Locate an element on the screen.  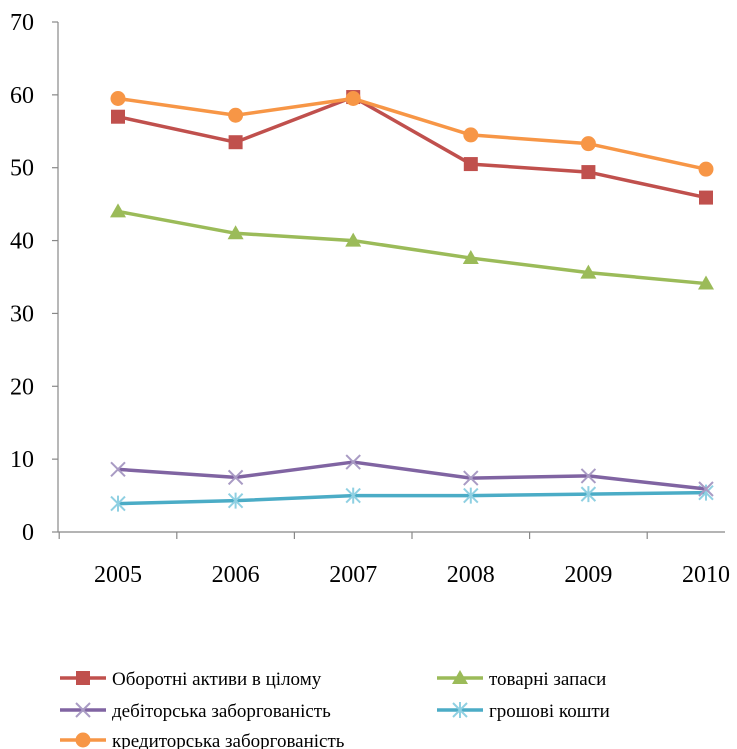
x-tick-label: 2007 is located at coordinates (353, 575).